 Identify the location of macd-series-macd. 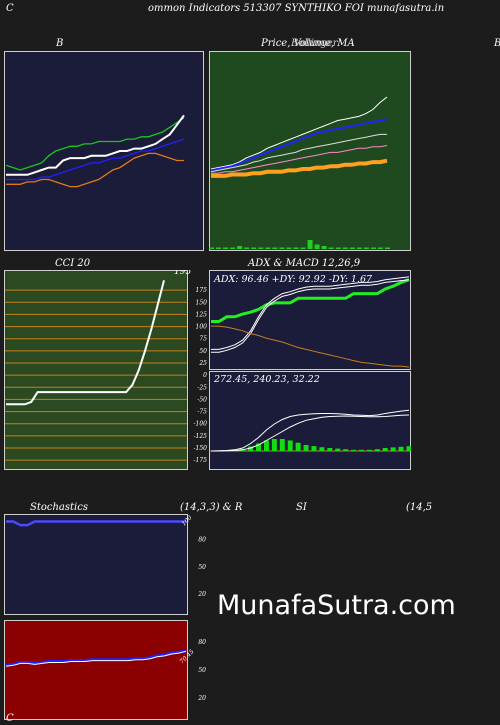
(310, 430).